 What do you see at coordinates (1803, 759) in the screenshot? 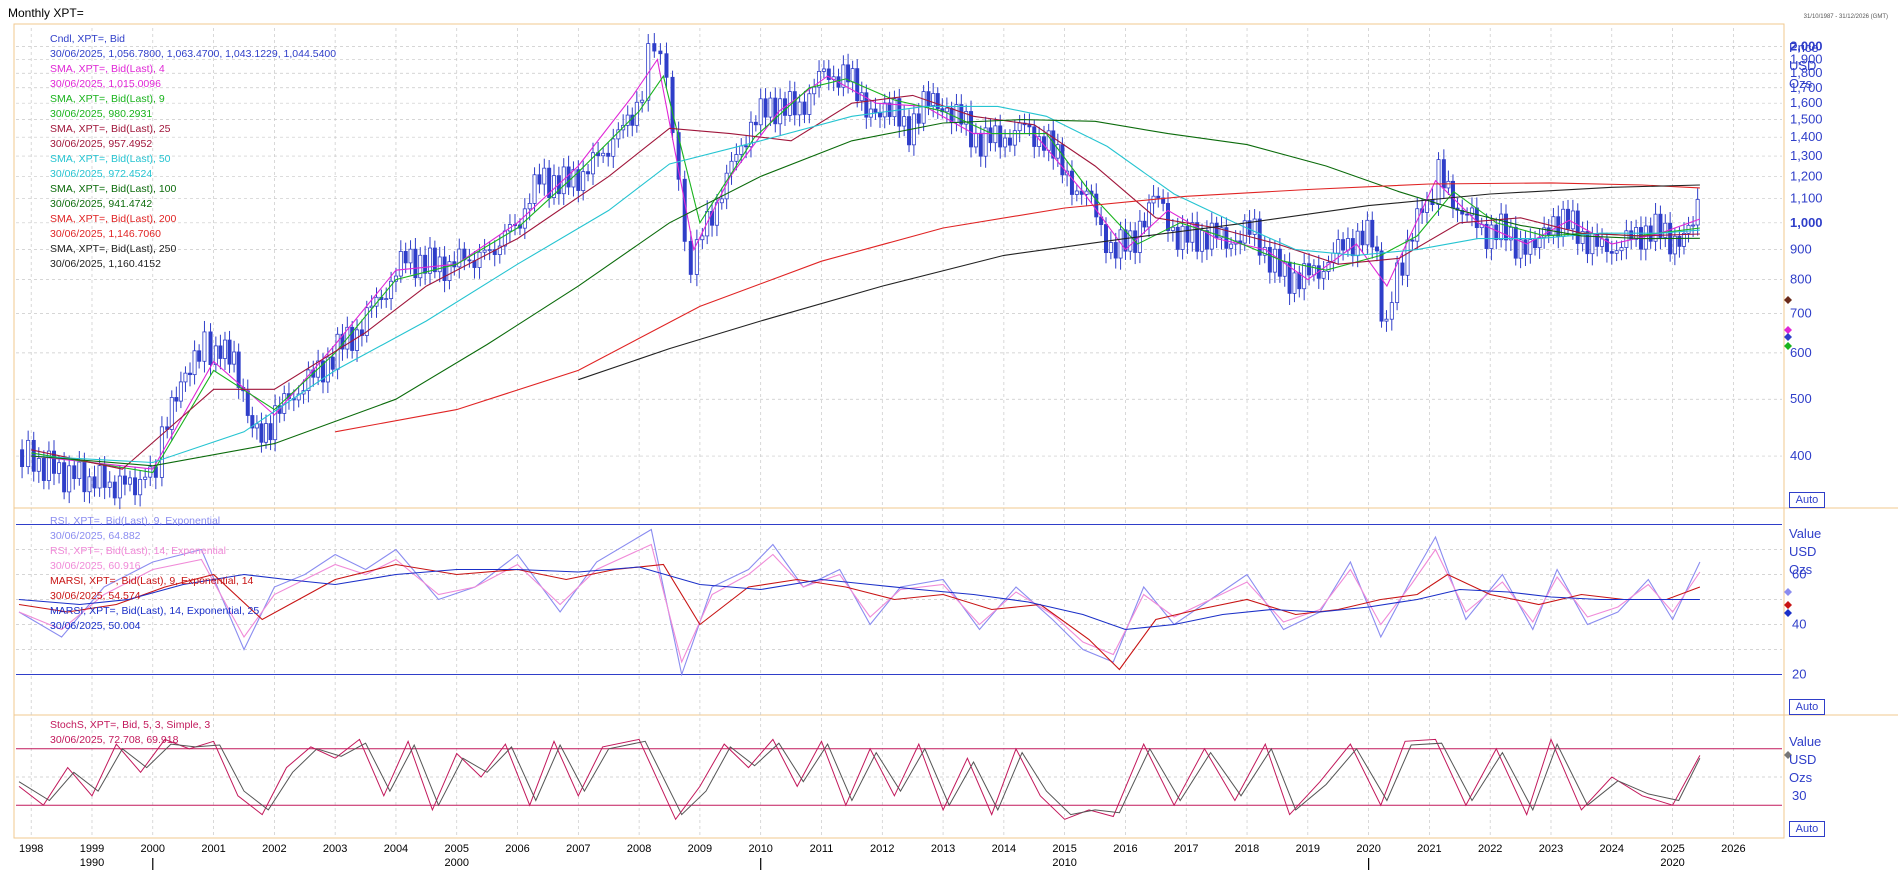
I see `unit-line: USD` at bounding box center [1803, 759].